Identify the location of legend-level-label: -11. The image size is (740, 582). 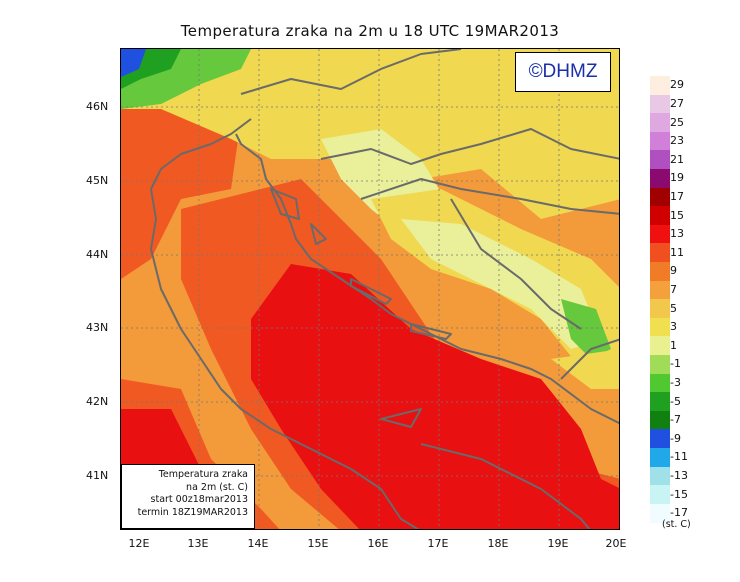
(679, 457).